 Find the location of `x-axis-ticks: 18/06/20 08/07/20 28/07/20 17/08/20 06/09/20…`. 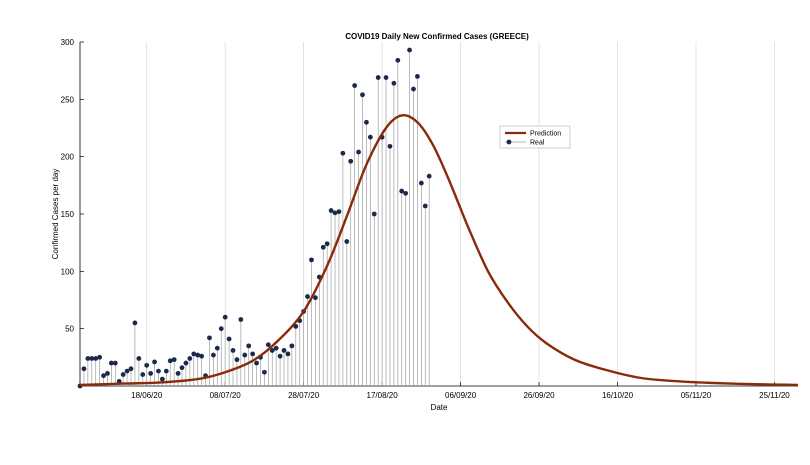

x-axis-ticks: 18/06/20 08/07/20 28/07/20 17/08/20 06/09/20… is located at coordinates (460, 391).